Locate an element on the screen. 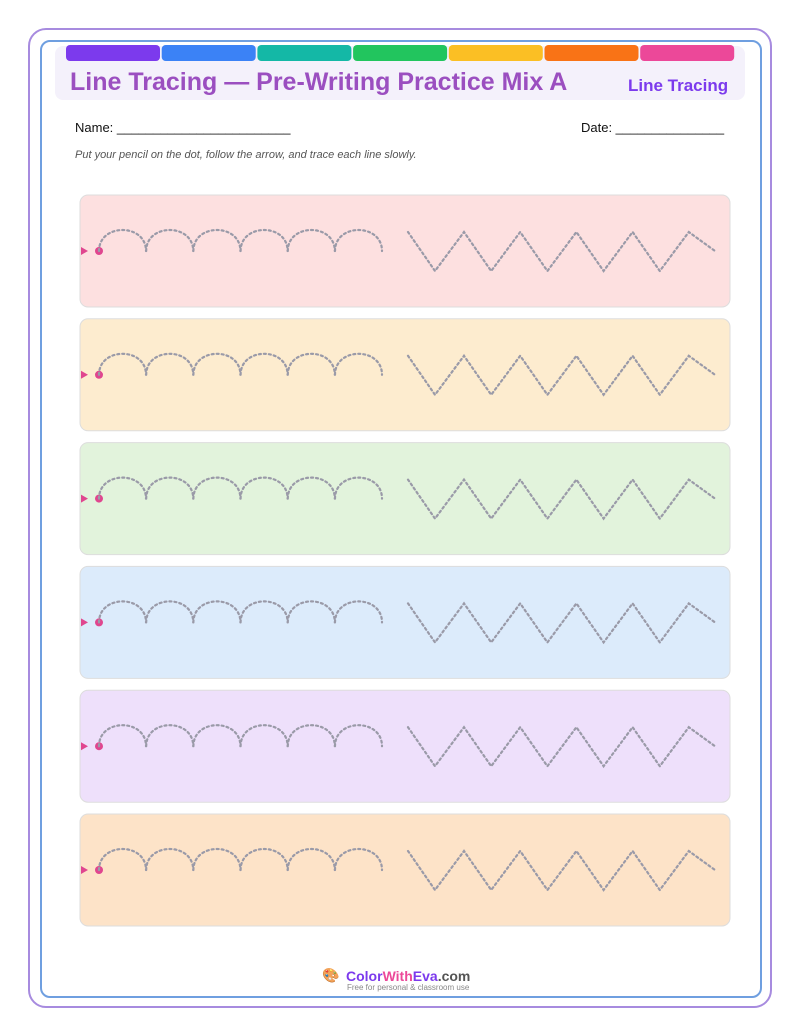 The image size is (800, 1036). name-field: Name: ________________________ is located at coordinates (183, 127).